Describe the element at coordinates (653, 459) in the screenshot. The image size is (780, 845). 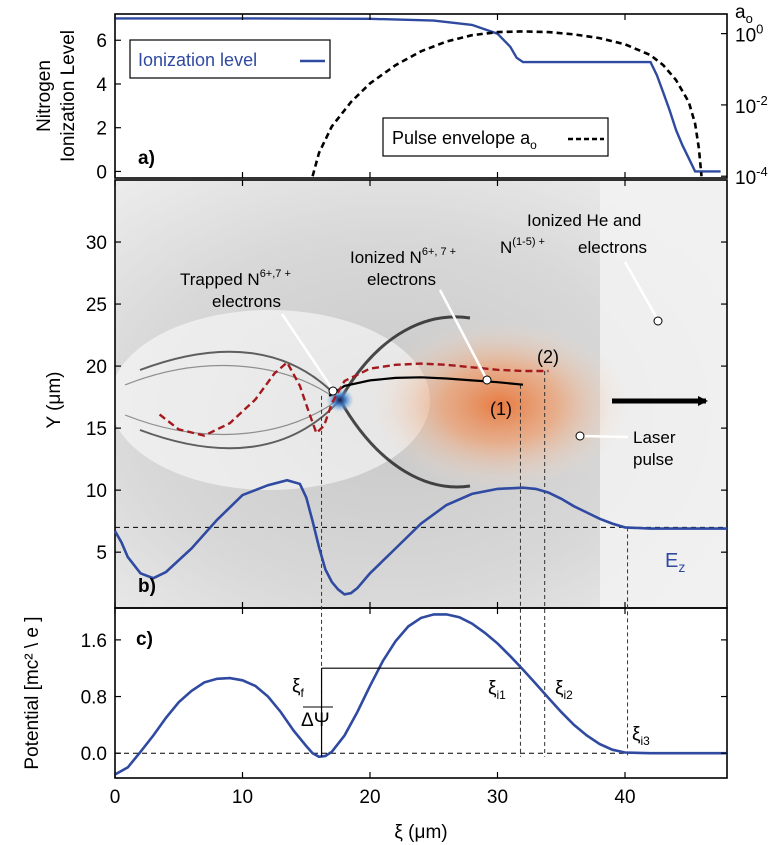
I see `laser-label-2: pulse` at that location.